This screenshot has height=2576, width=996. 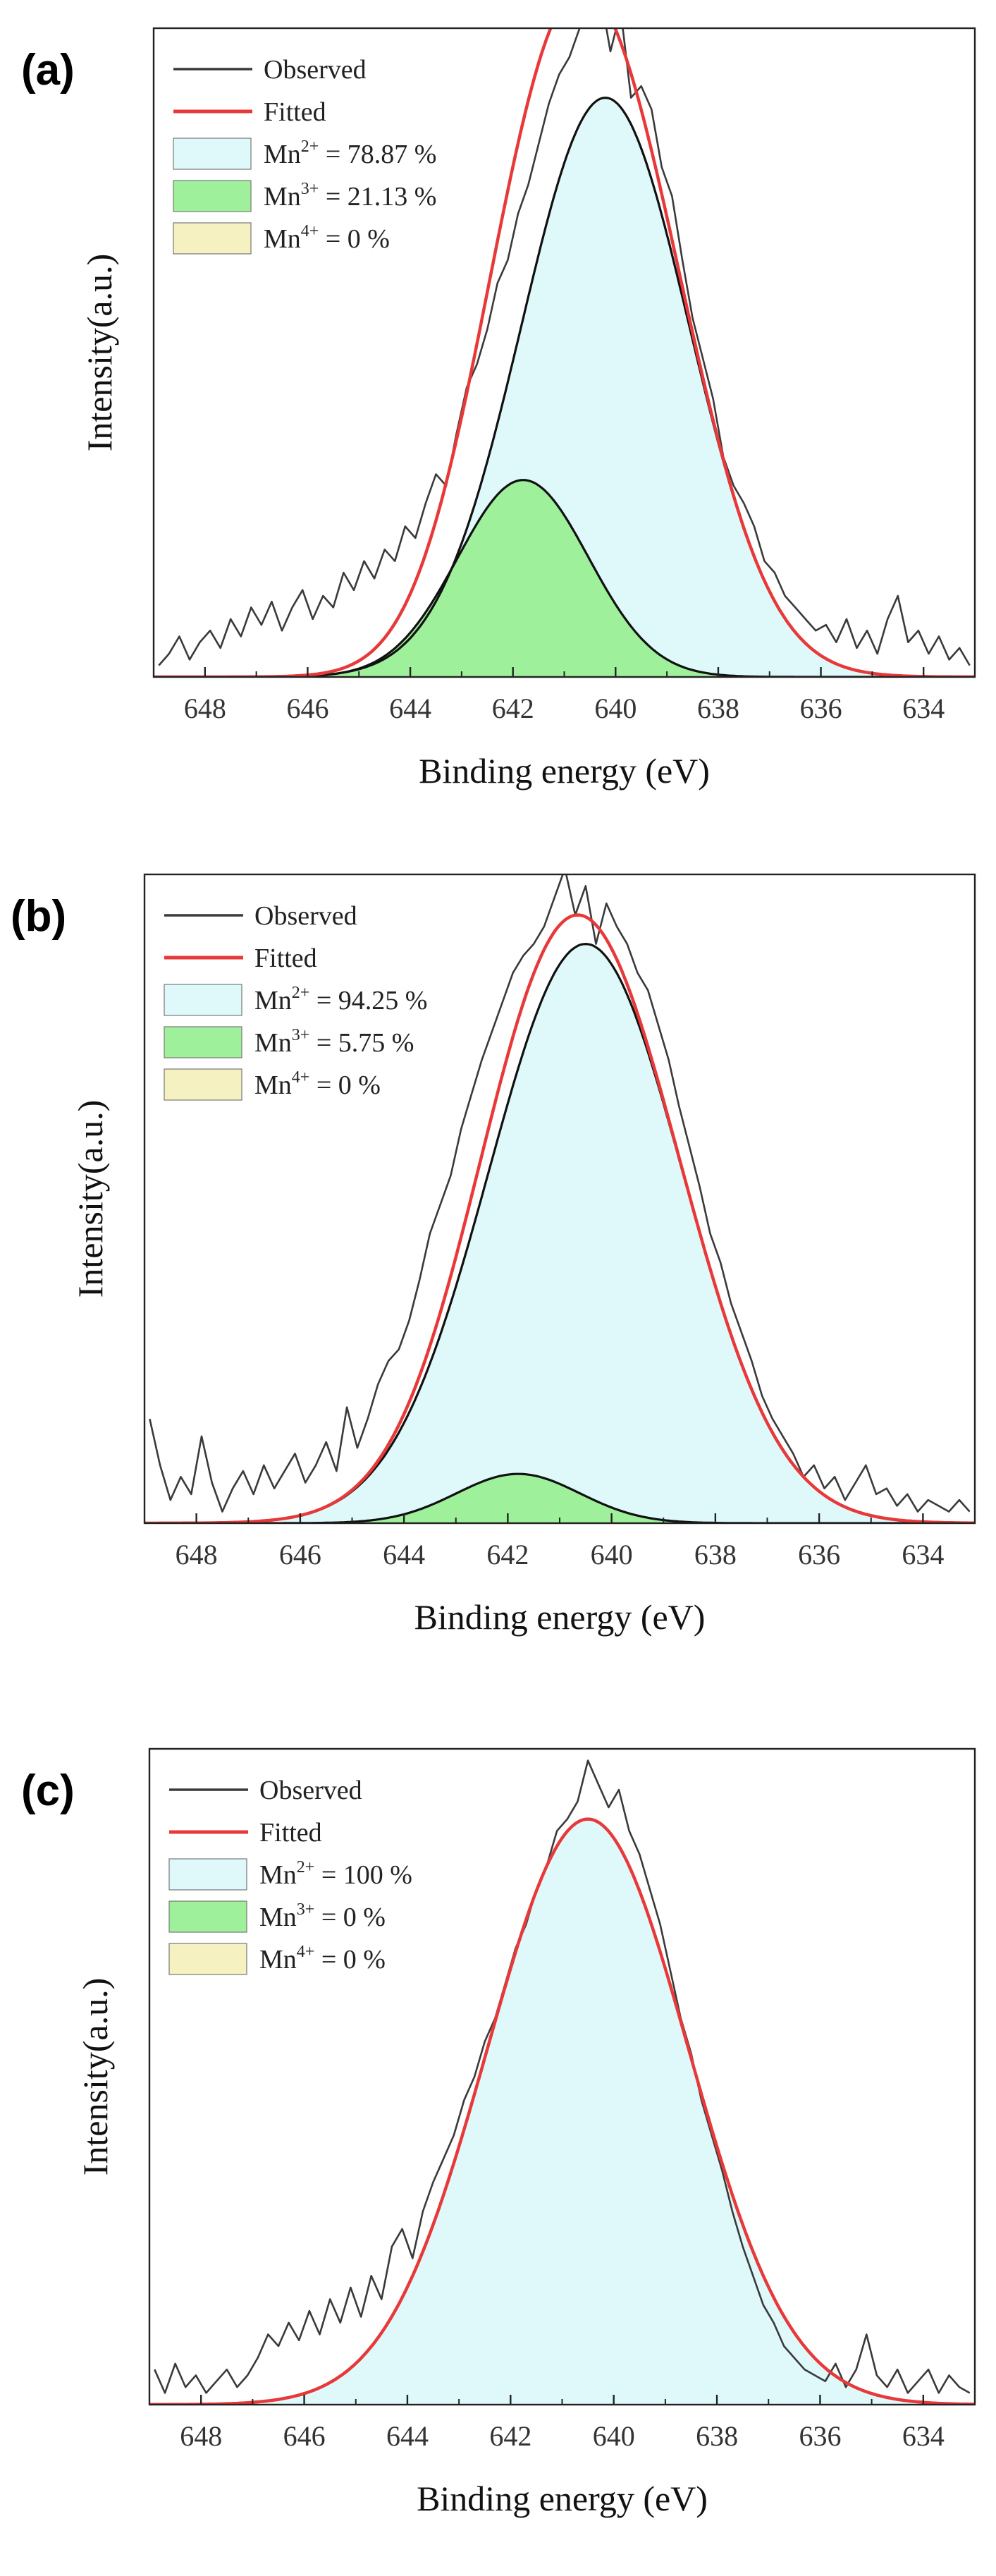 I want to click on panel-label: (a), so click(x=48, y=70).